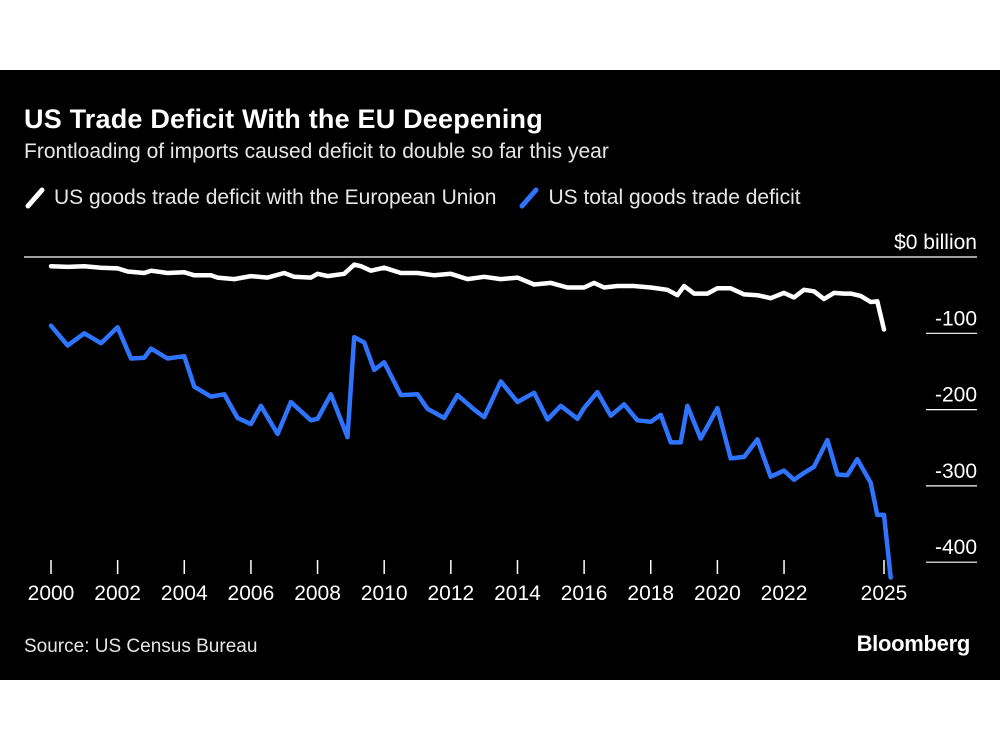 The width and height of the screenshot is (1000, 750). Describe the element at coordinates (51, 593) in the screenshot. I see `x-tick-label-0: 2000` at that location.